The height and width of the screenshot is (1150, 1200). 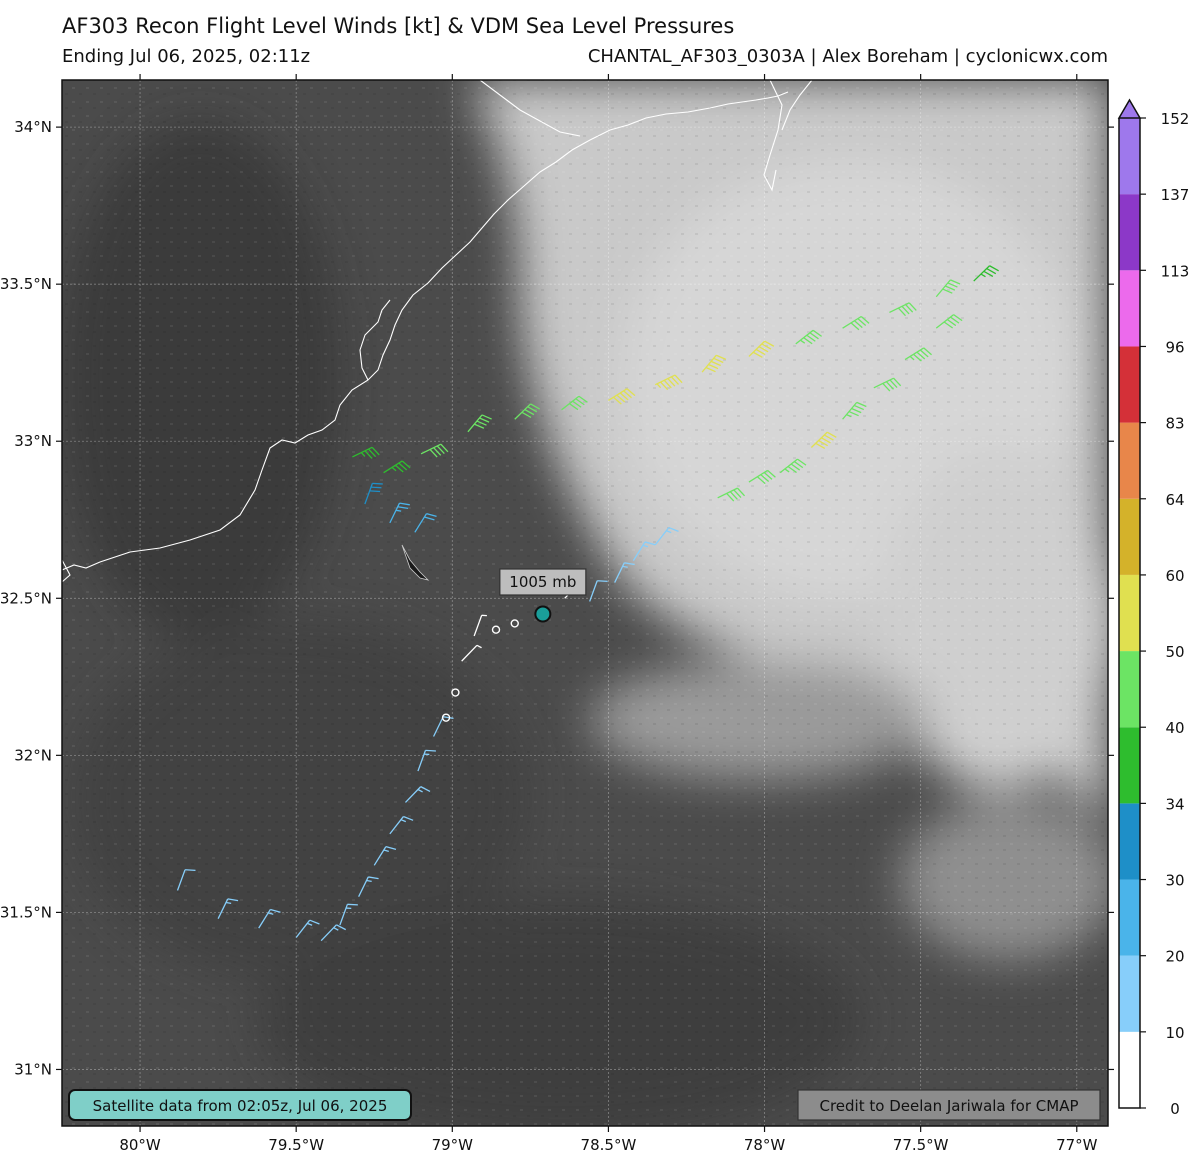 I want to click on lat-tick-label: 33°N, so click(x=33, y=441).